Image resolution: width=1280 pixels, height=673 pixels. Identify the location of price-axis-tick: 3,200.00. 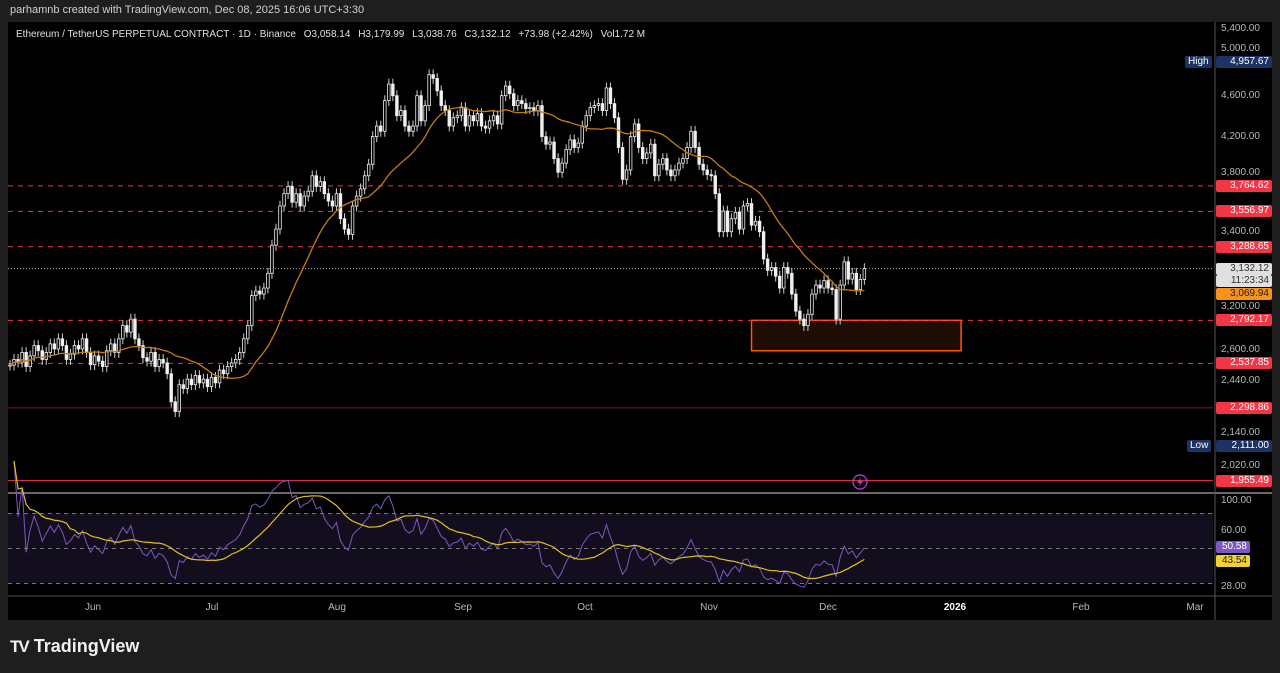
(1240, 306).